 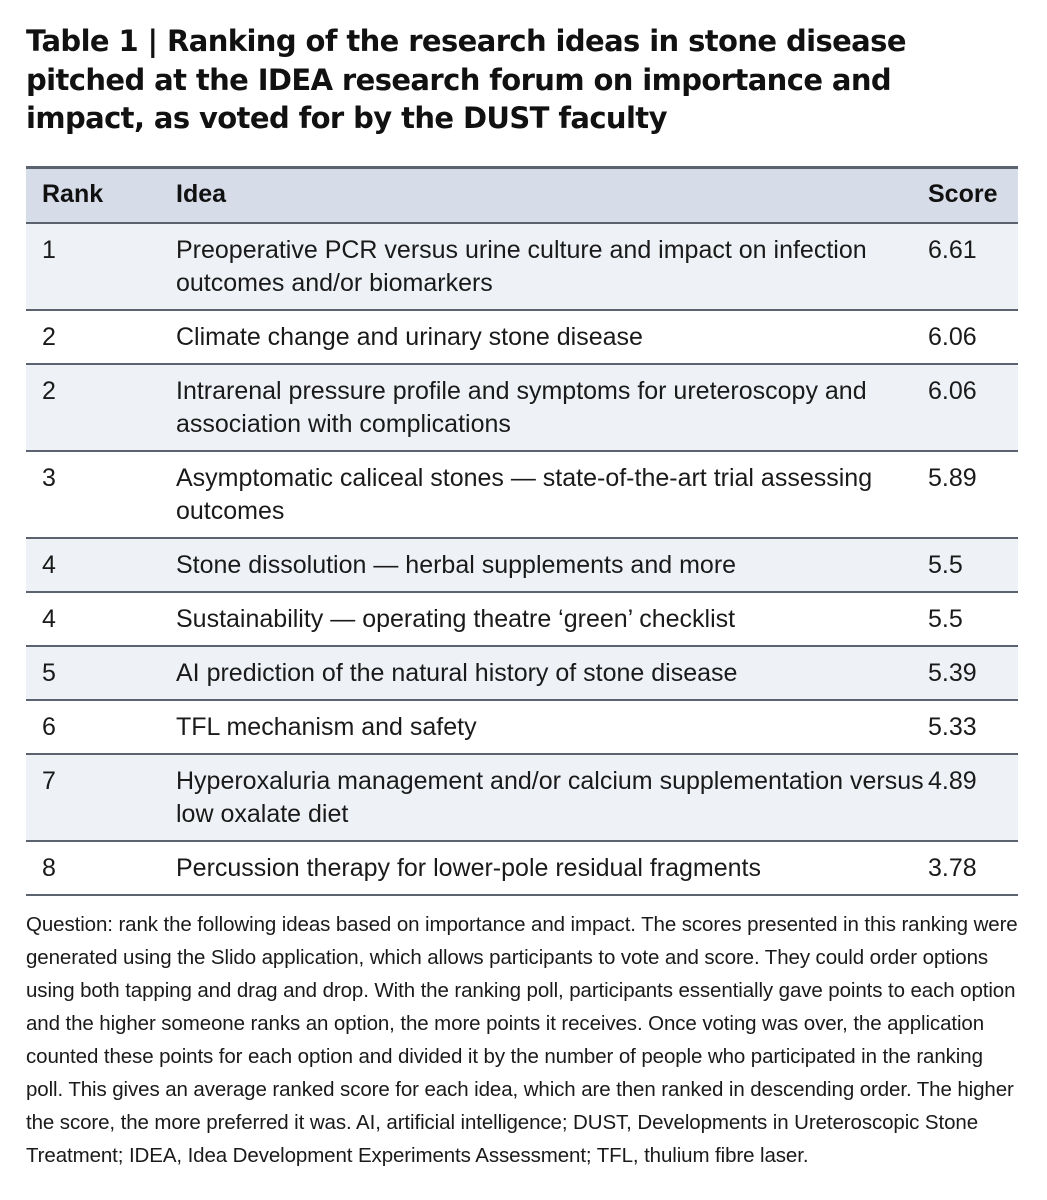 I want to click on rank-cell: 8, so click(x=101, y=868).